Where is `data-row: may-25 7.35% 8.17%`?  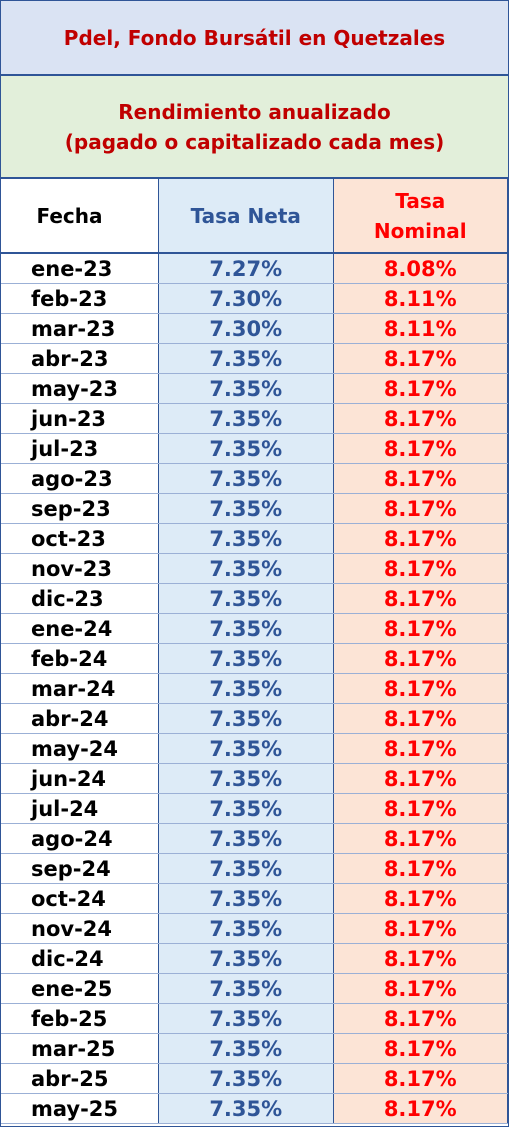 data-row: may-25 7.35% 8.17% is located at coordinates (254, 1108).